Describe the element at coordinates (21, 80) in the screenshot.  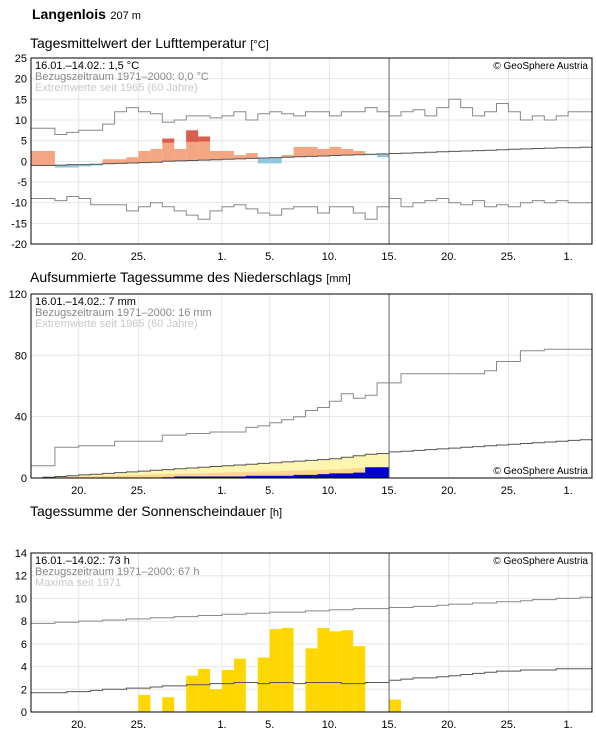
I see `y-tick-label: 20` at that location.